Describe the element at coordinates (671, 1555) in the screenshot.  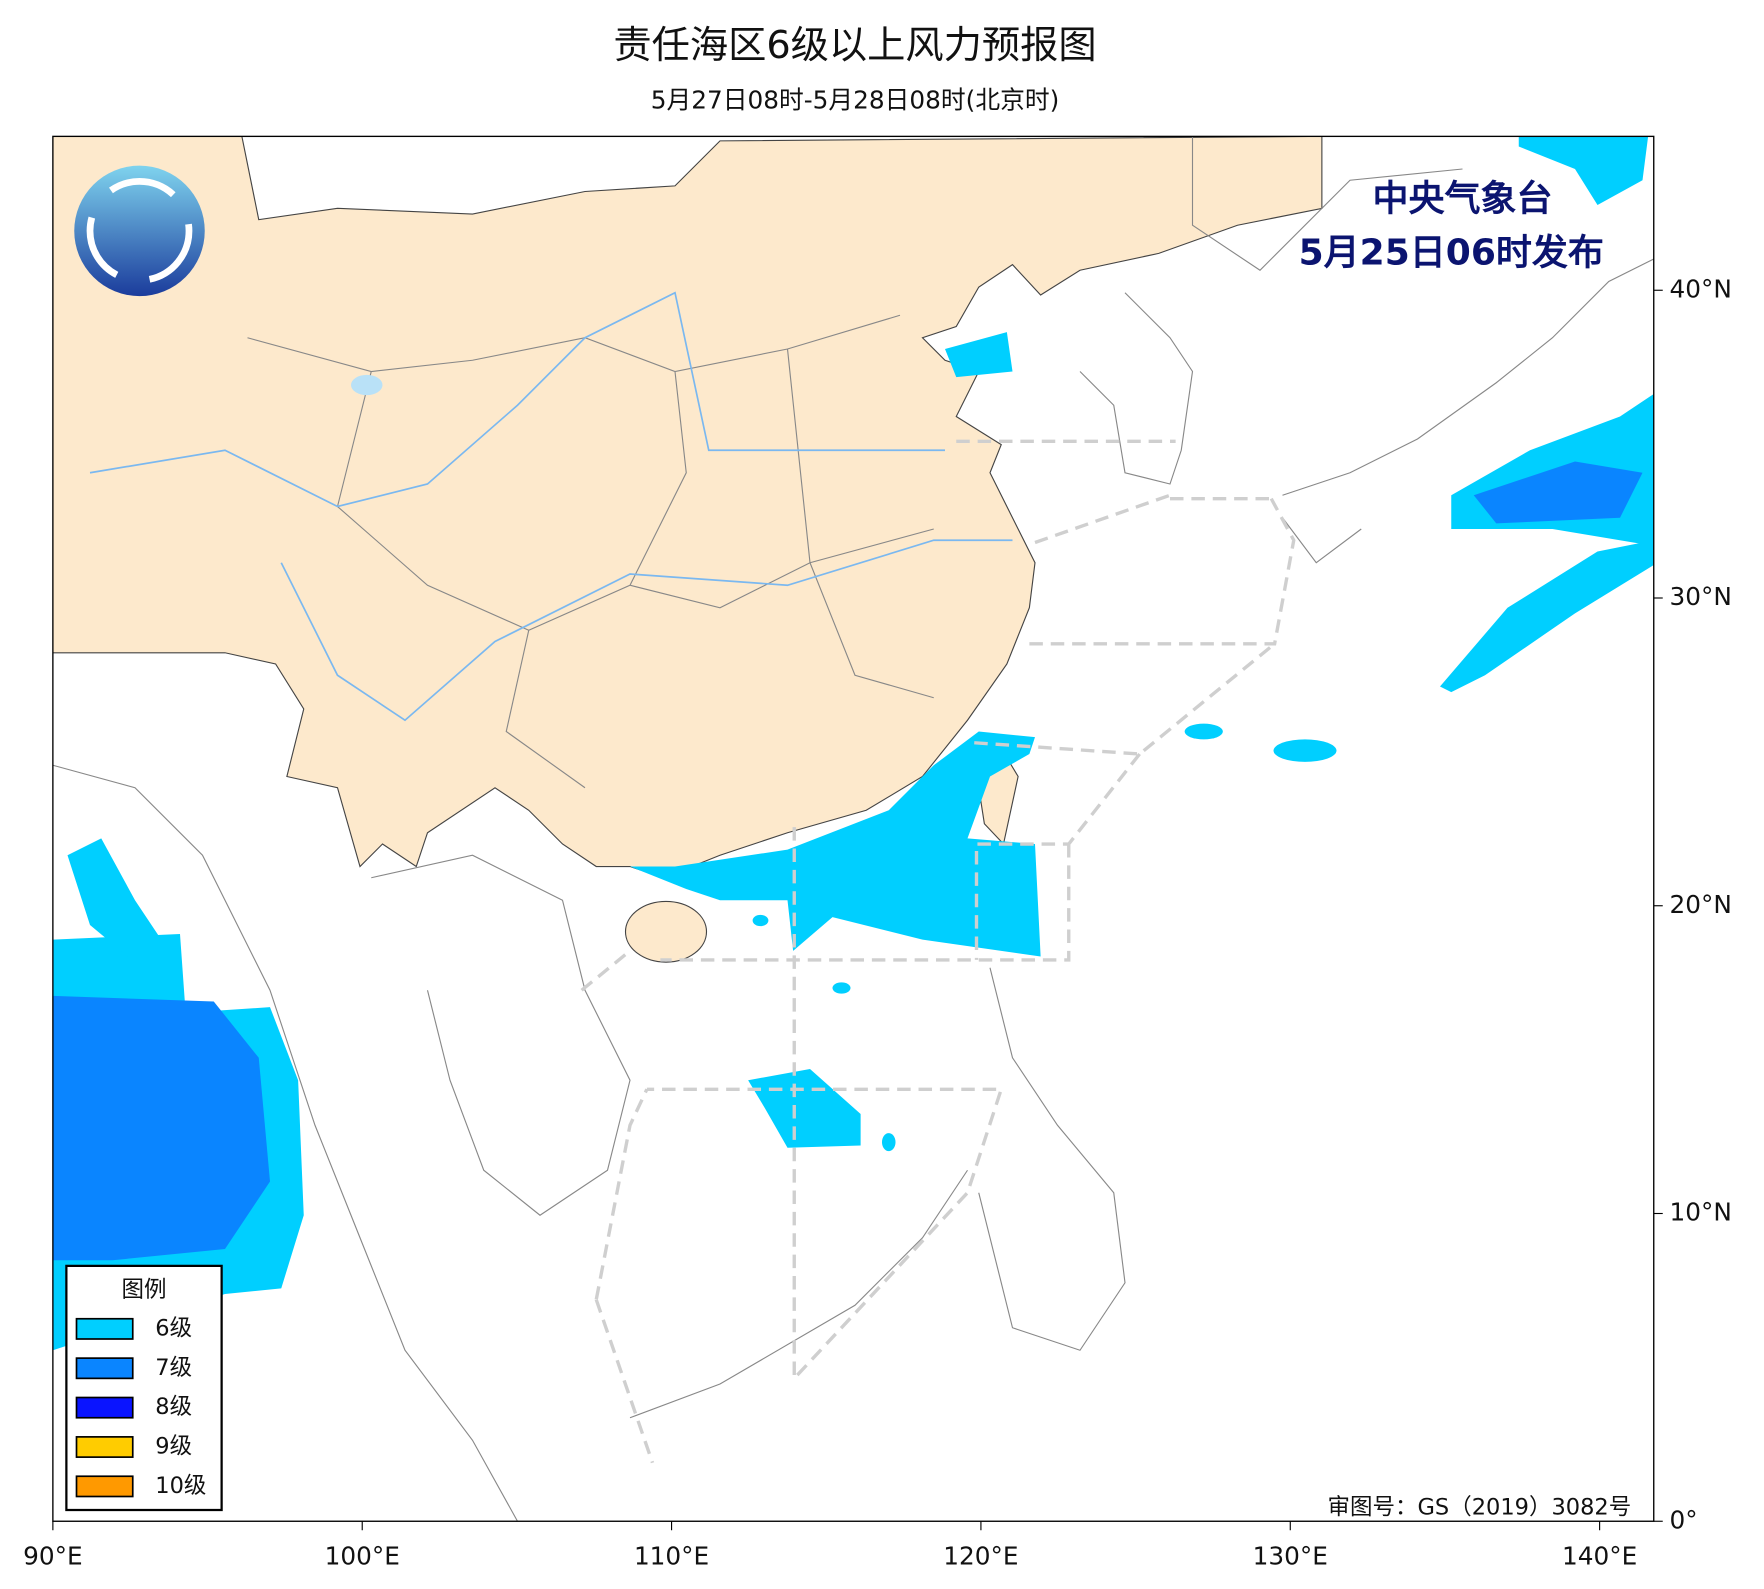
I see `x-tick-label: 110°E` at that location.